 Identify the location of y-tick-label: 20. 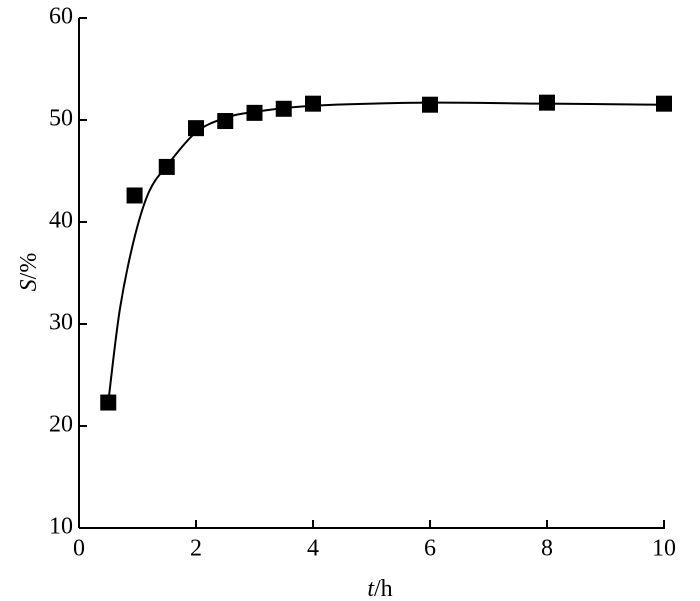
(61, 425).